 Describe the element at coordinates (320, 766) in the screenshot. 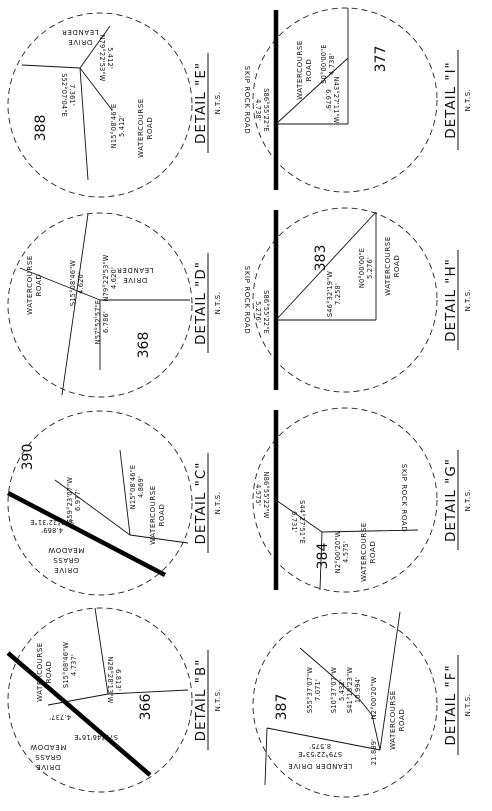

I see `detail-f-road-label: LEANDER DRIVE` at that location.